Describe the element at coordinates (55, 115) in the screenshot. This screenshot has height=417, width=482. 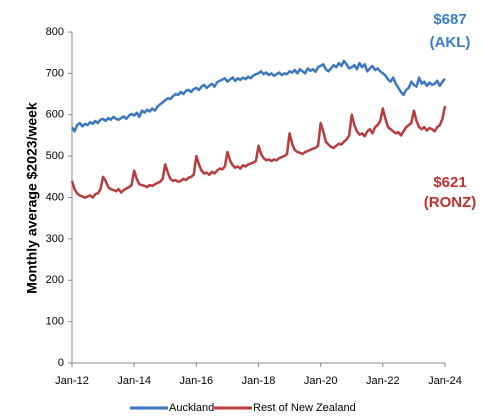
I see `y-tick-label: 600` at that location.